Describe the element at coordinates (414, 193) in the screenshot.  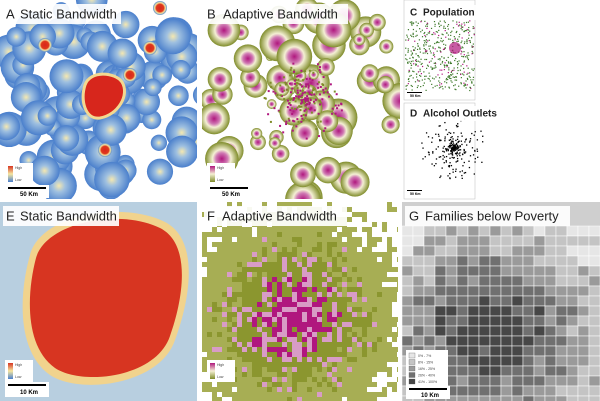
I see `scale-d: 50 Km` at that location.